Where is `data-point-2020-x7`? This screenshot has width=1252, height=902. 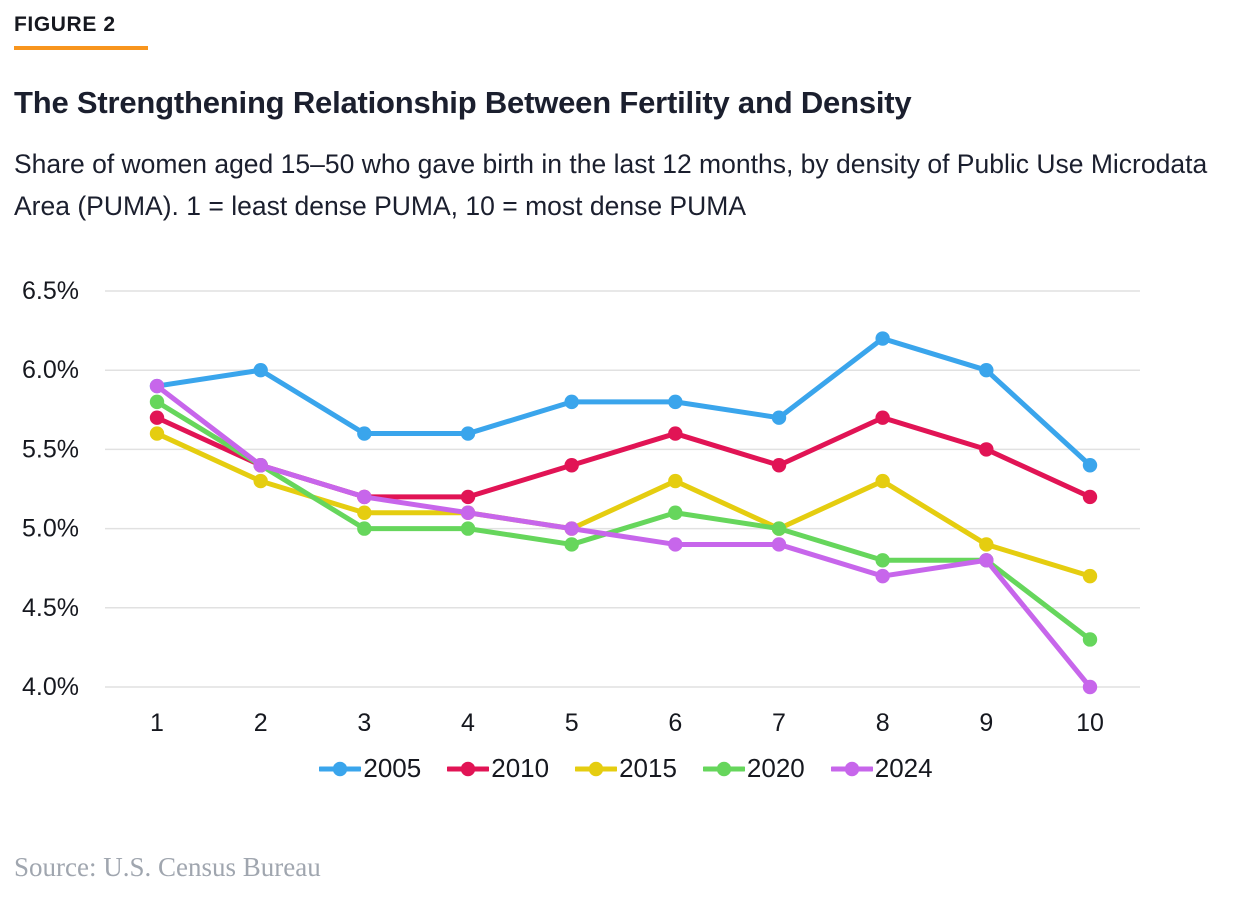
data-point-2020-x7 is located at coordinates (779, 528).